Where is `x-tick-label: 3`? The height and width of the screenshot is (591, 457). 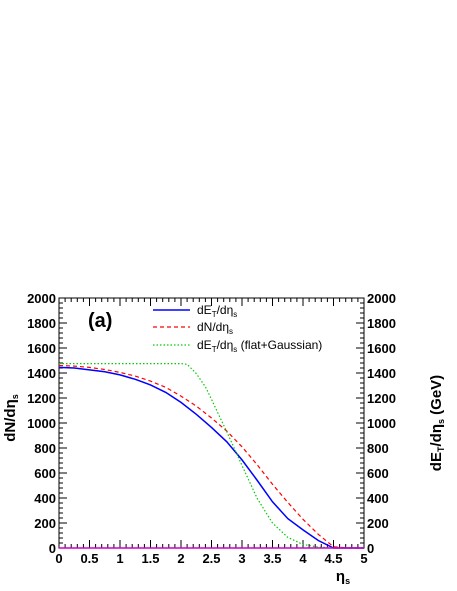 x-tick-label: 3 is located at coordinates (241, 558).